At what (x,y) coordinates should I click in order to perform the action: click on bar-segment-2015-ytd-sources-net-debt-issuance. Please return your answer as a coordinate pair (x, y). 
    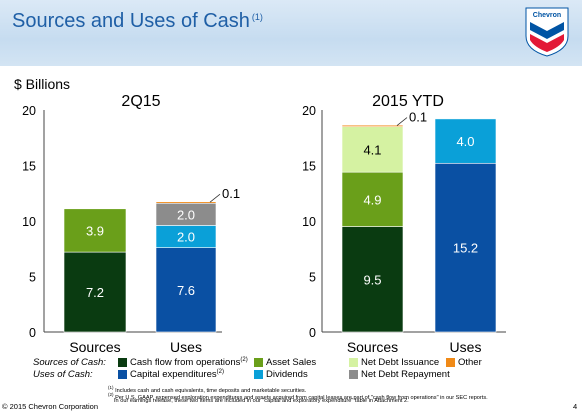
    Looking at the image, I should click on (372, 149).